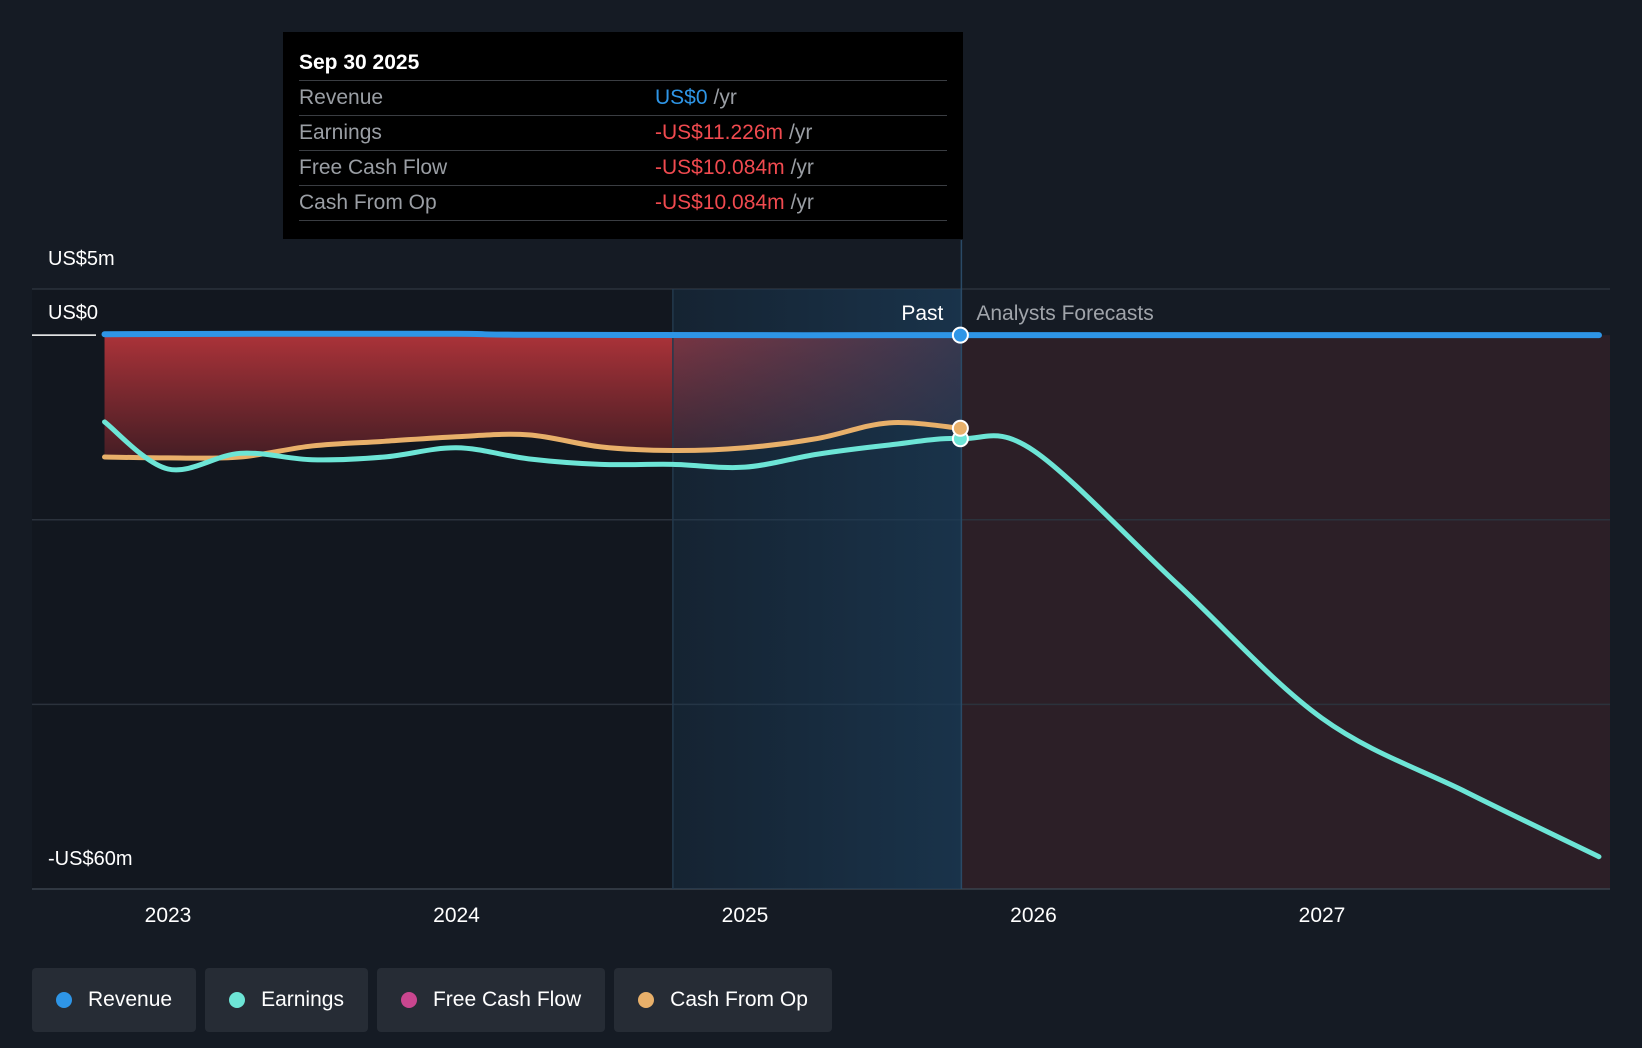  What do you see at coordinates (817, 589) in the screenshot?
I see `highlight-region` at bounding box center [817, 589].